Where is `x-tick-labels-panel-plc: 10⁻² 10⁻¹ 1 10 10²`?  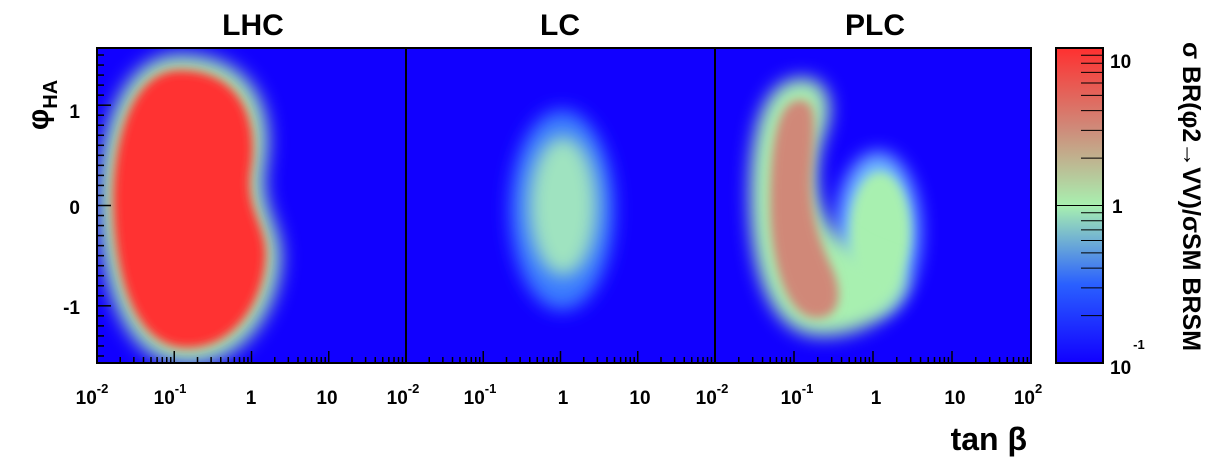
x-tick-labels-panel-plc: 10⁻² 10⁻¹ 1 10 10² is located at coordinates (869, 395).